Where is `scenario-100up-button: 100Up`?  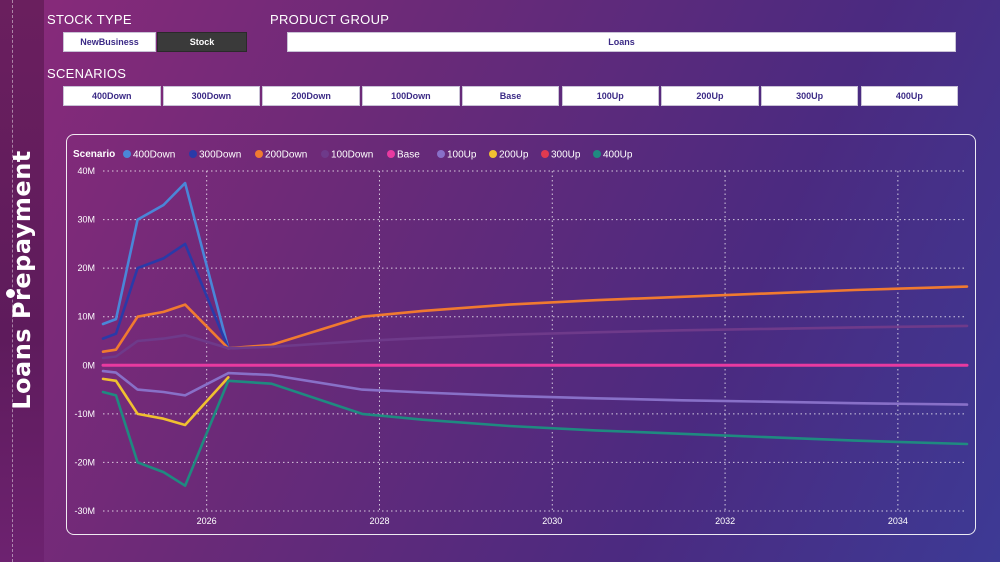
scenario-100up-button: 100Up is located at coordinates (610, 96).